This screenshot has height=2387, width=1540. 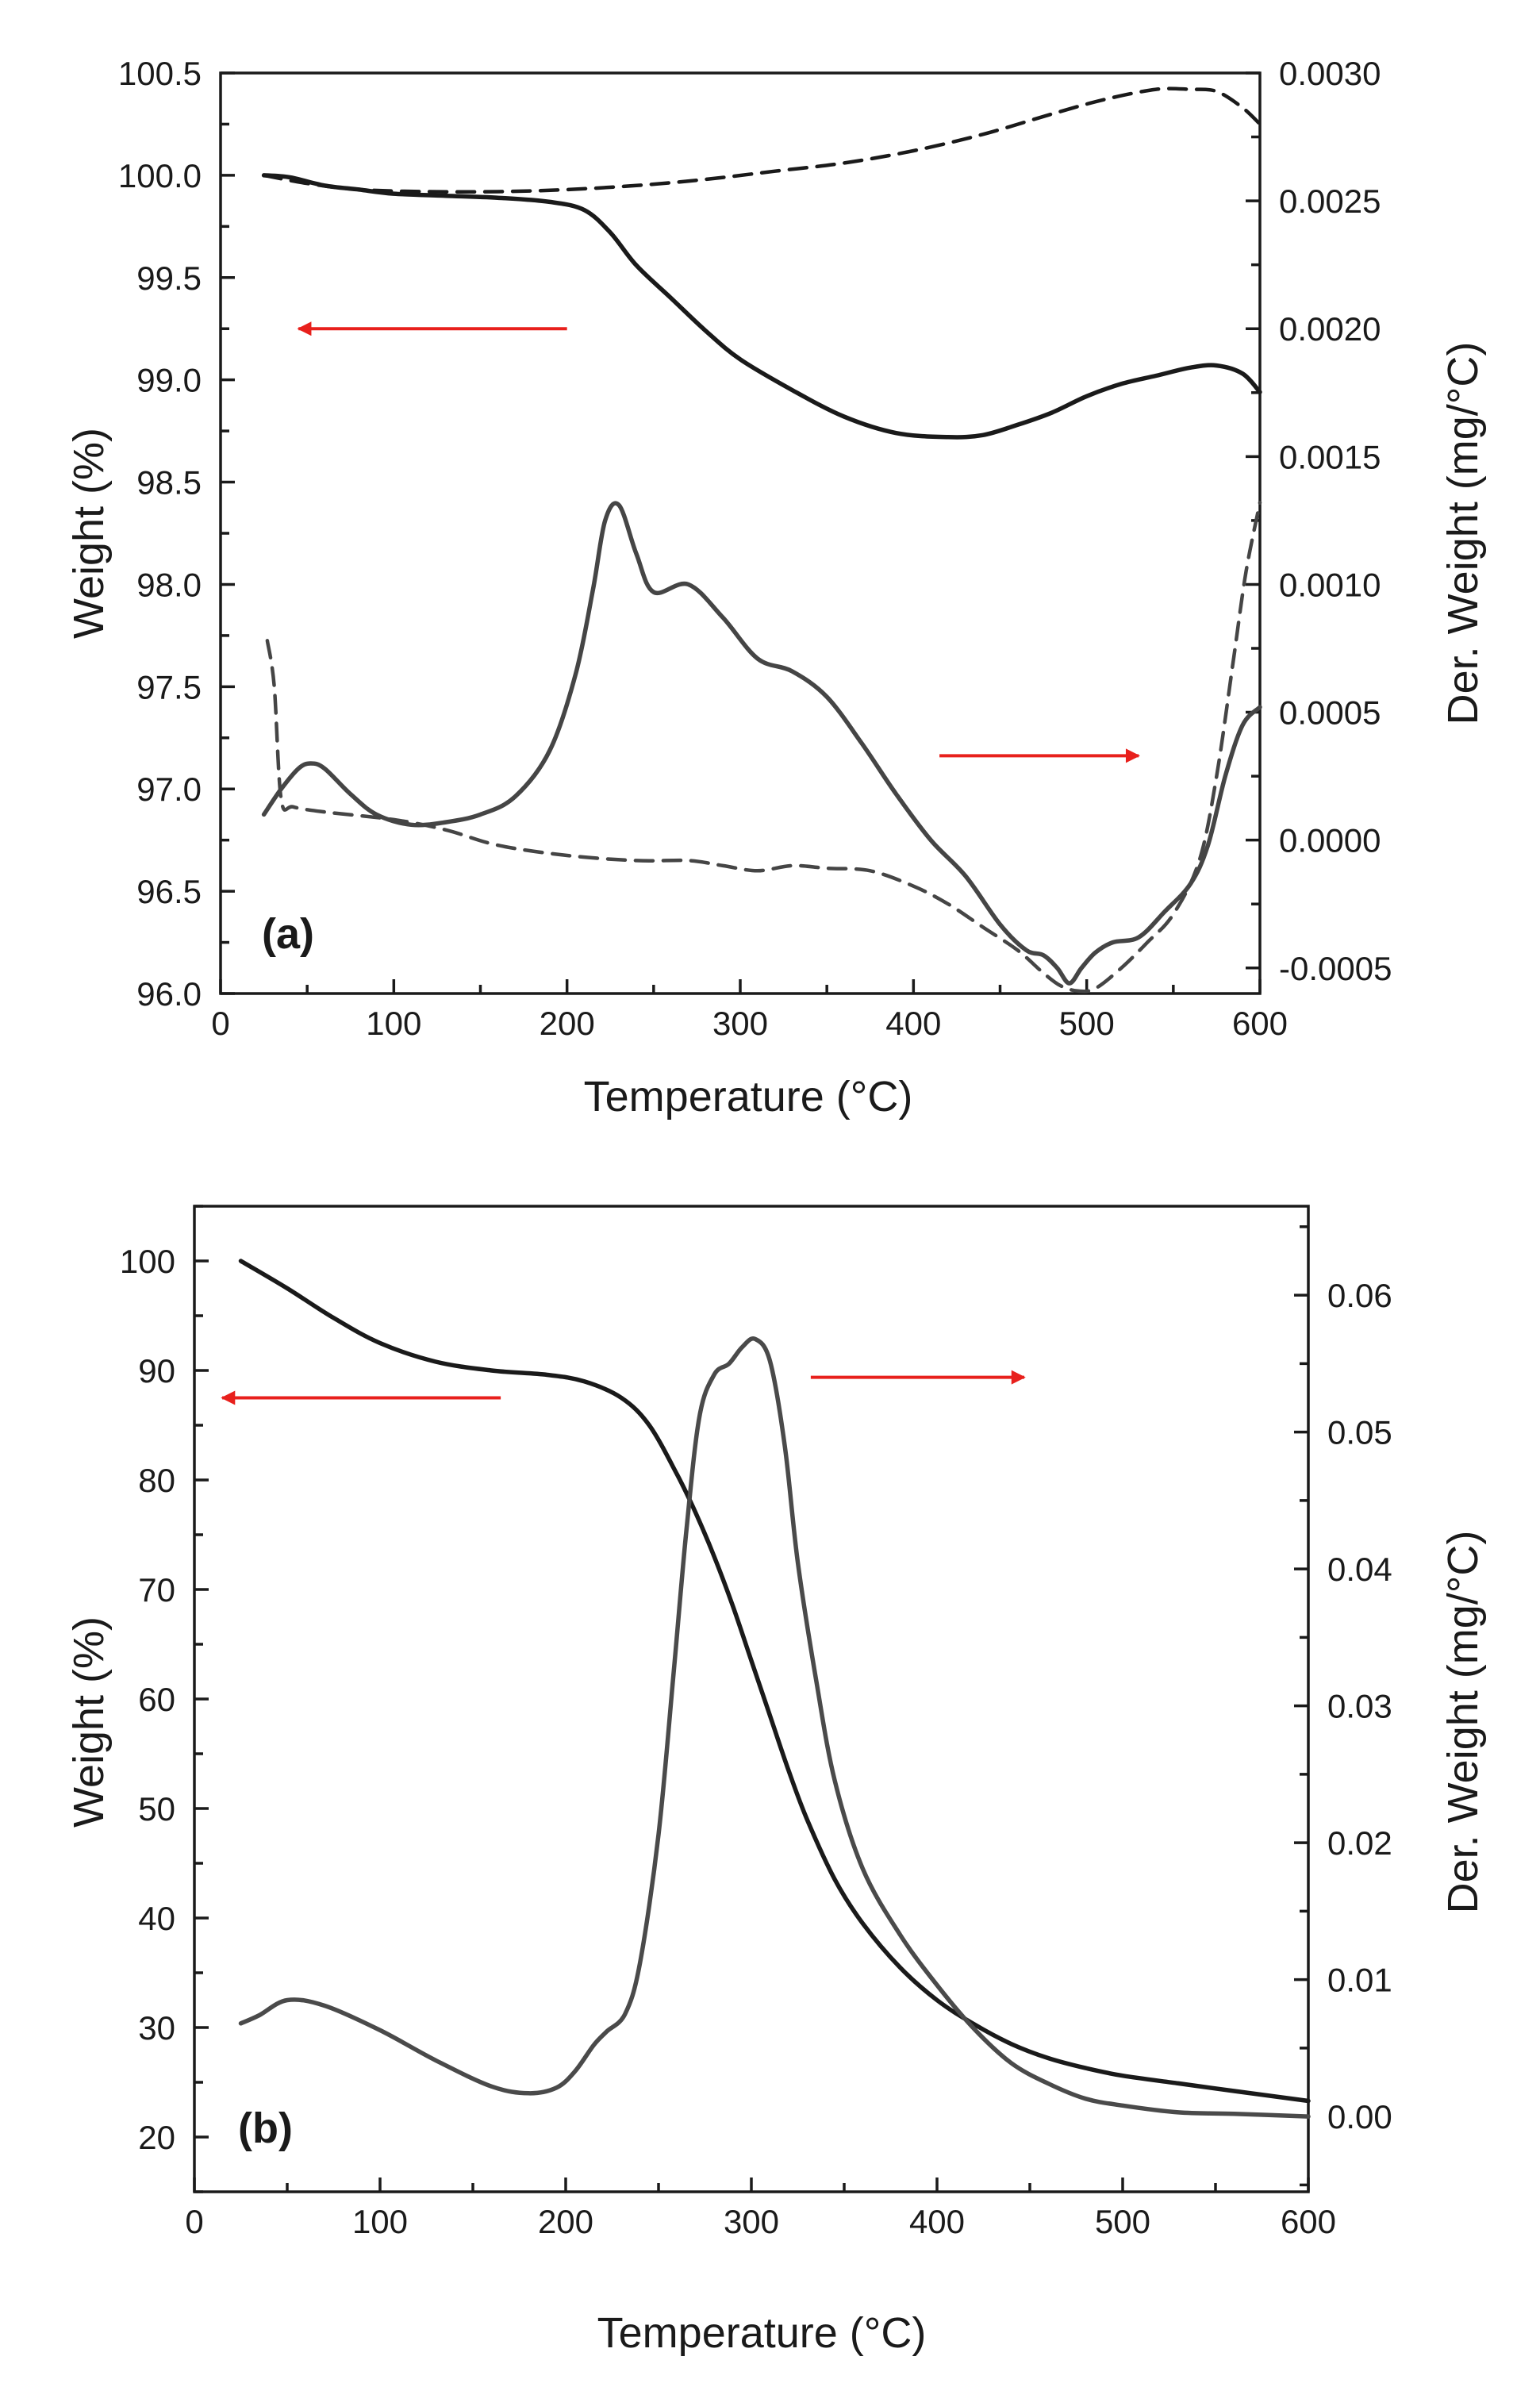 What do you see at coordinates (1330, 73) in the screenshot?
I see `y-right-tick-label: 0.0030` at bounding box center [1330, 73].